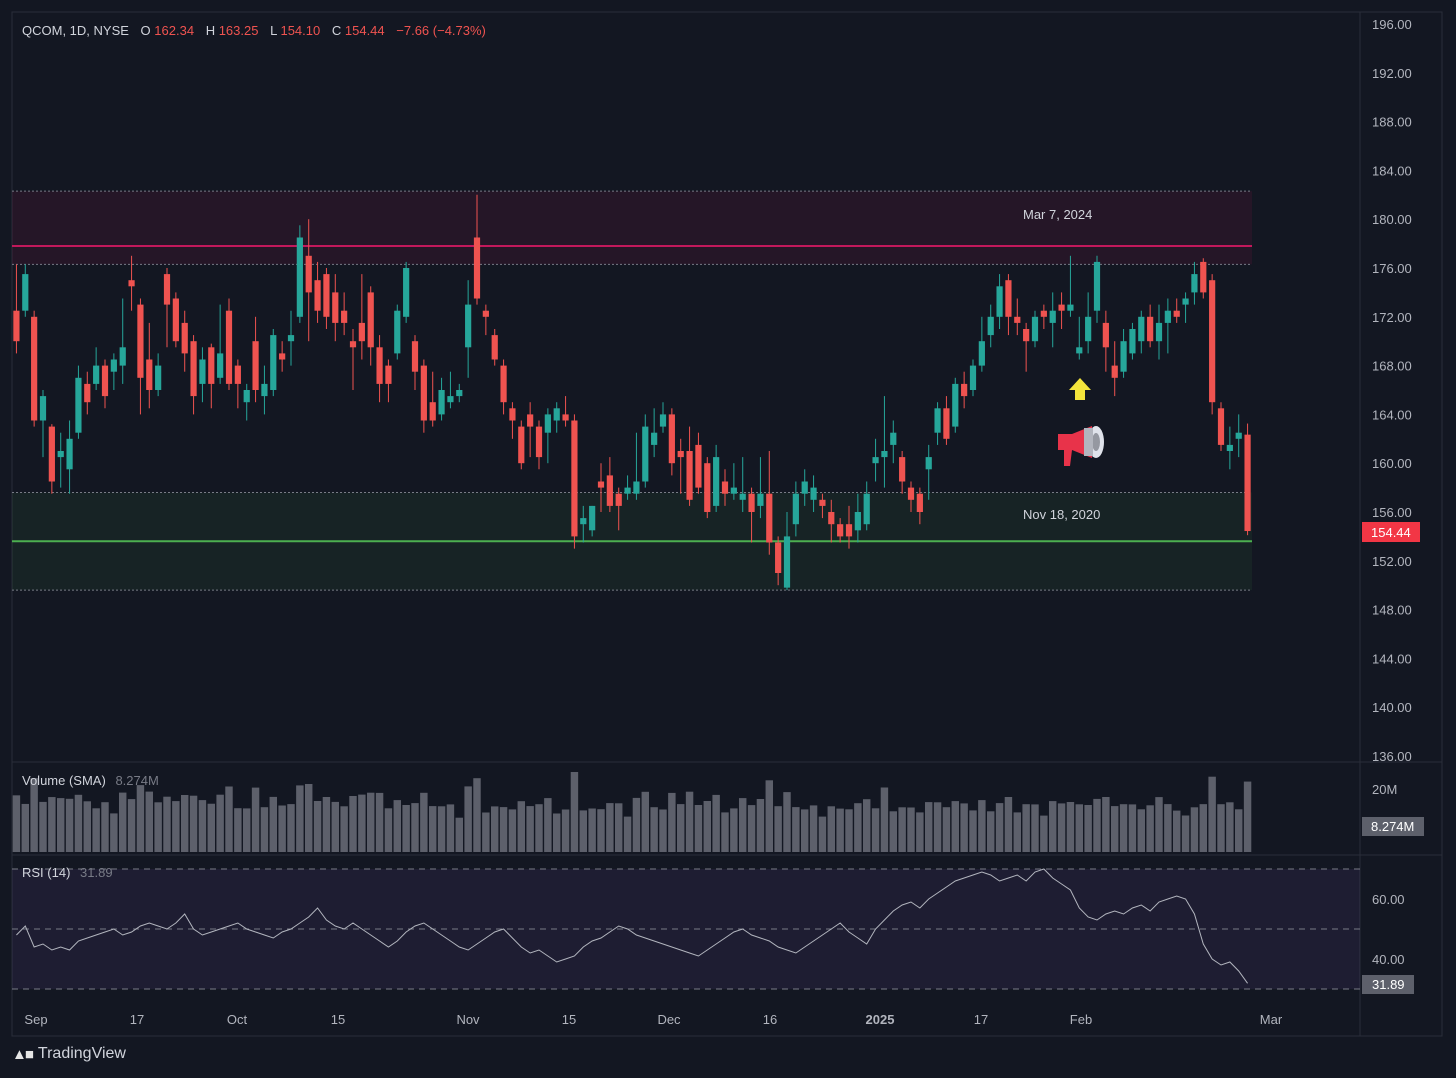 The width and height of the screenshot is (1456, 1078). Describe the element at coordinates (1392, 826) in the screenshot. I see `volume-badge: 8.274M` at that location.